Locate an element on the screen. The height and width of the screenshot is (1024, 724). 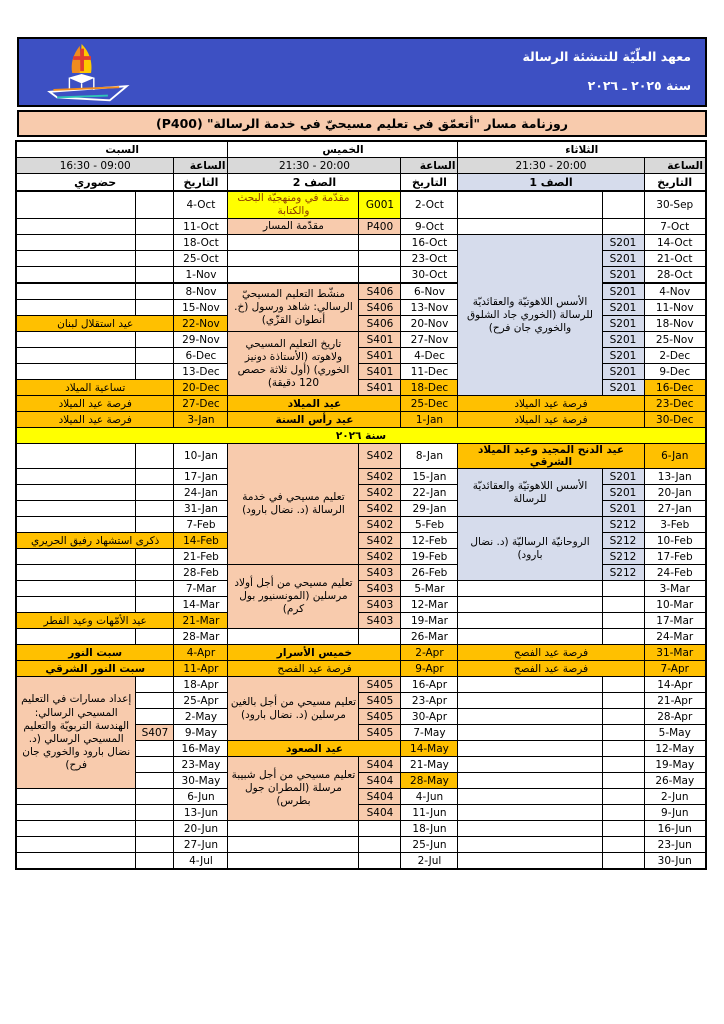
tue-date-cell: 16-Jun is located at coordinates (675, 829).